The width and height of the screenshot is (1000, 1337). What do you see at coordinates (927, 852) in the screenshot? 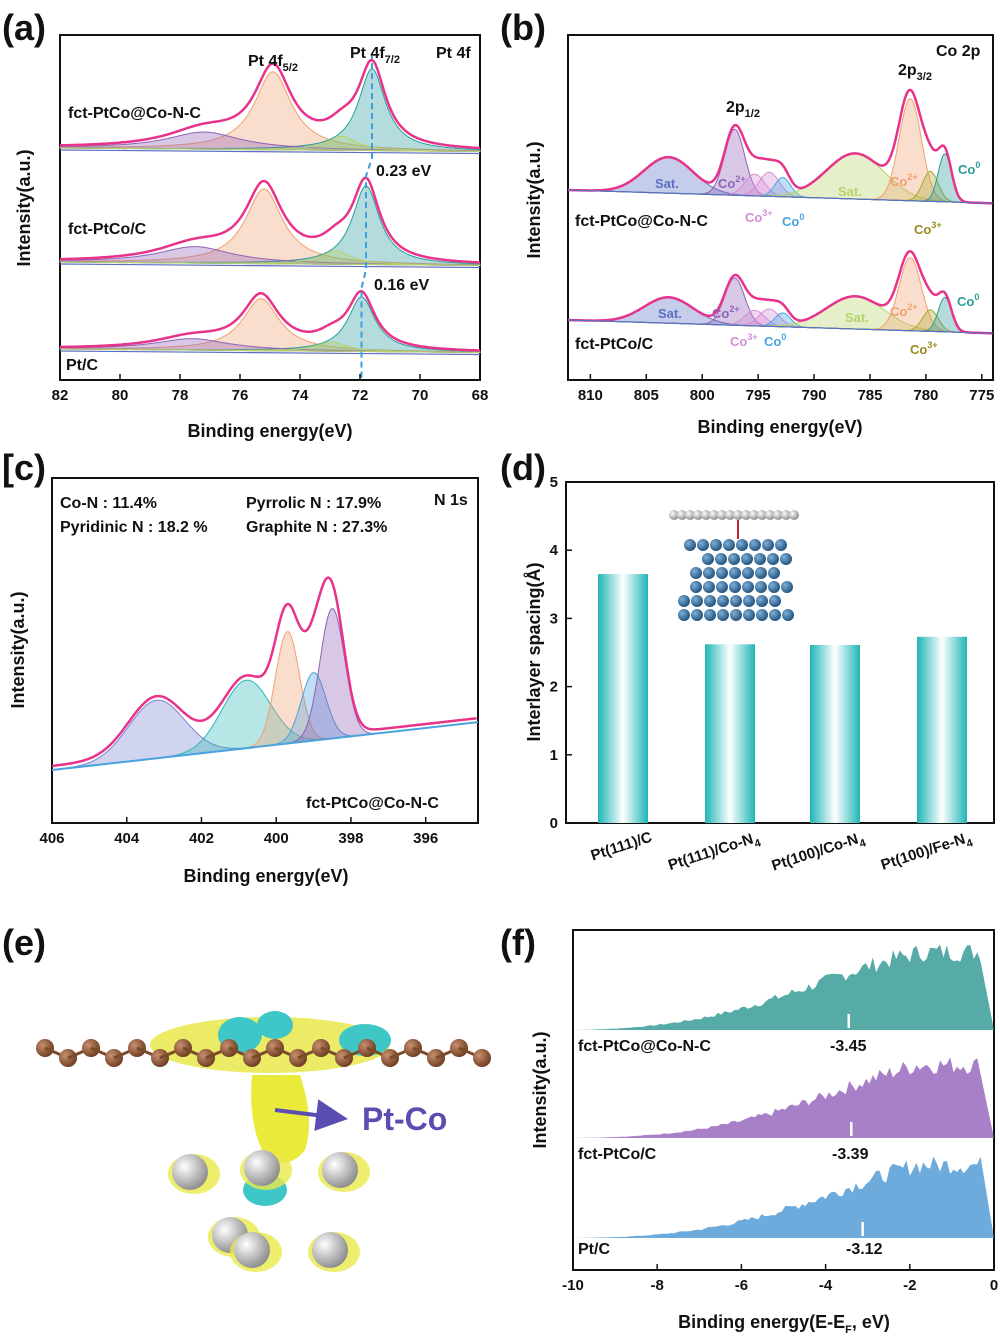
I see `panel-d-category-3: Pt(100)/Fe-N4` at bounding box center [927, 852].